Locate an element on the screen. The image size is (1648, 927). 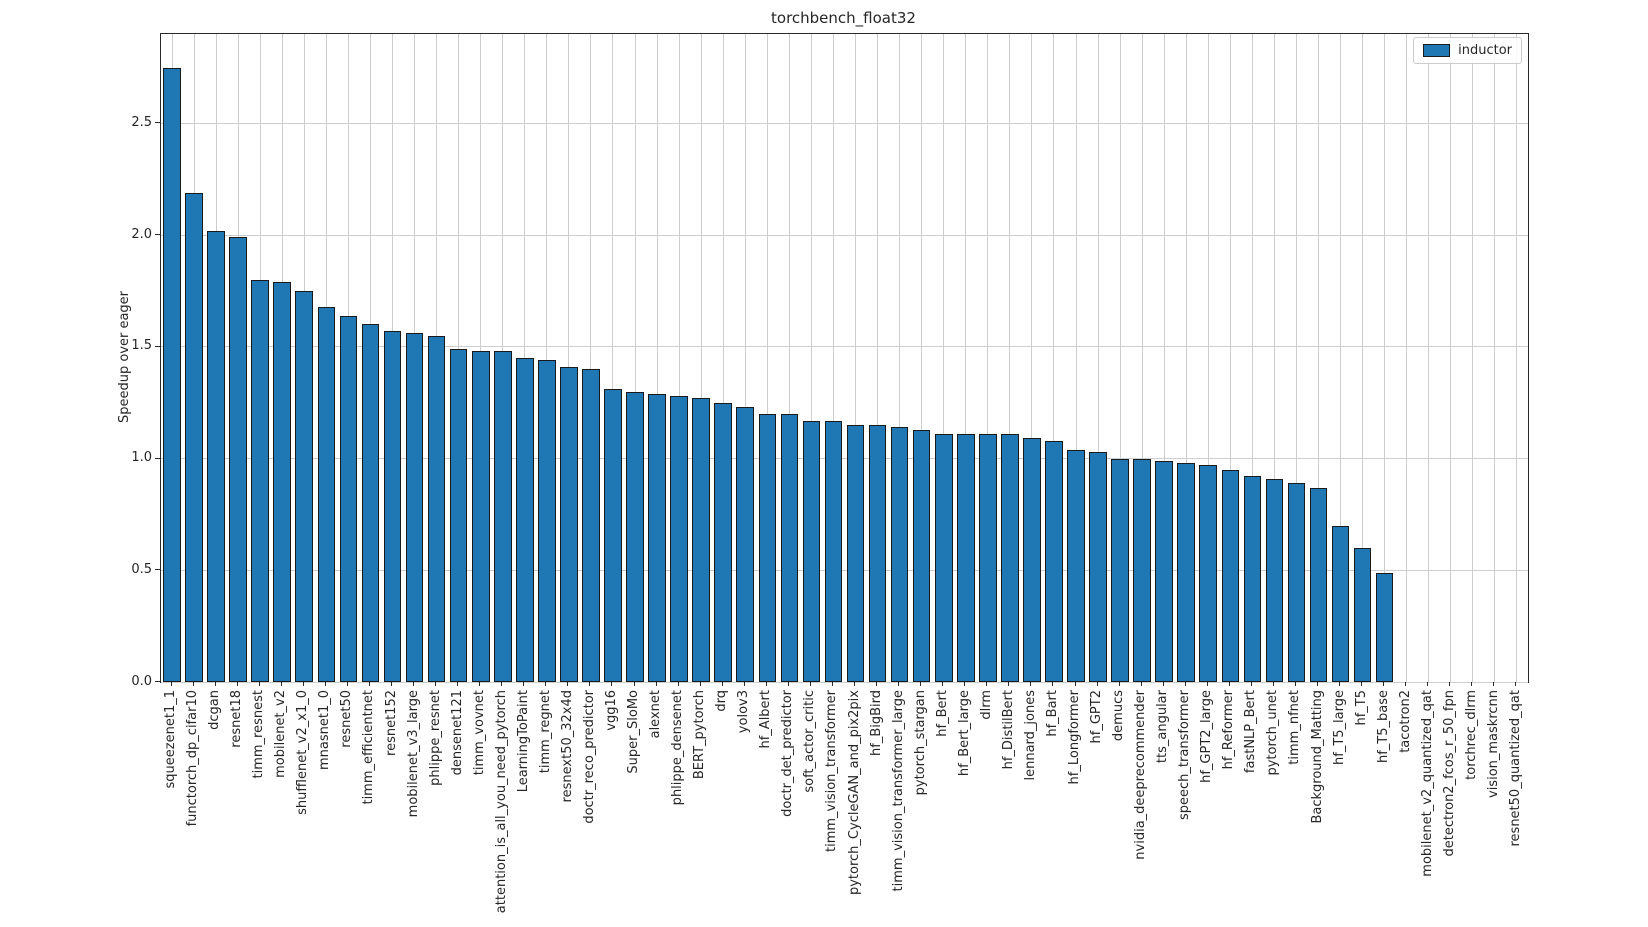
x-tick-label: hf_GPT2_large is located at coordinates (1207, 736).